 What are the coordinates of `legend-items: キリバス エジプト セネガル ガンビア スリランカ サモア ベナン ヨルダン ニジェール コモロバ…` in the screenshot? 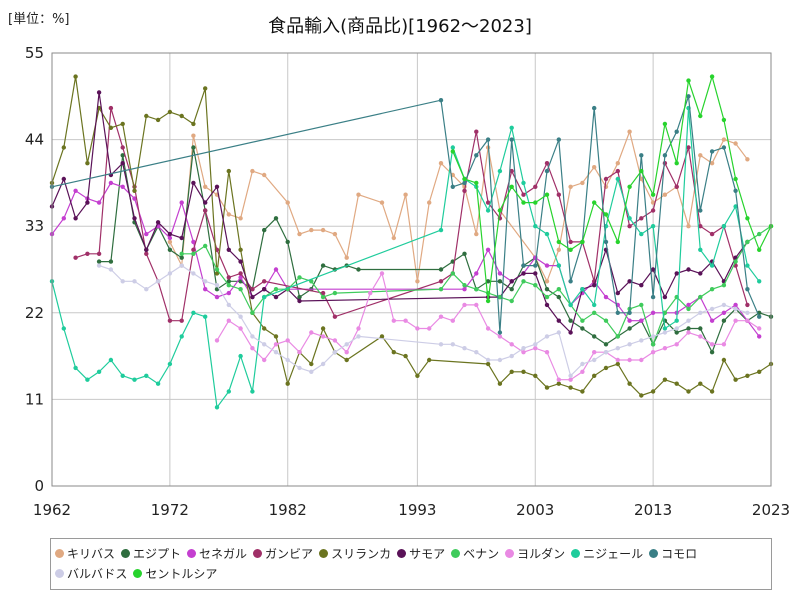 It's located at (411, 563).